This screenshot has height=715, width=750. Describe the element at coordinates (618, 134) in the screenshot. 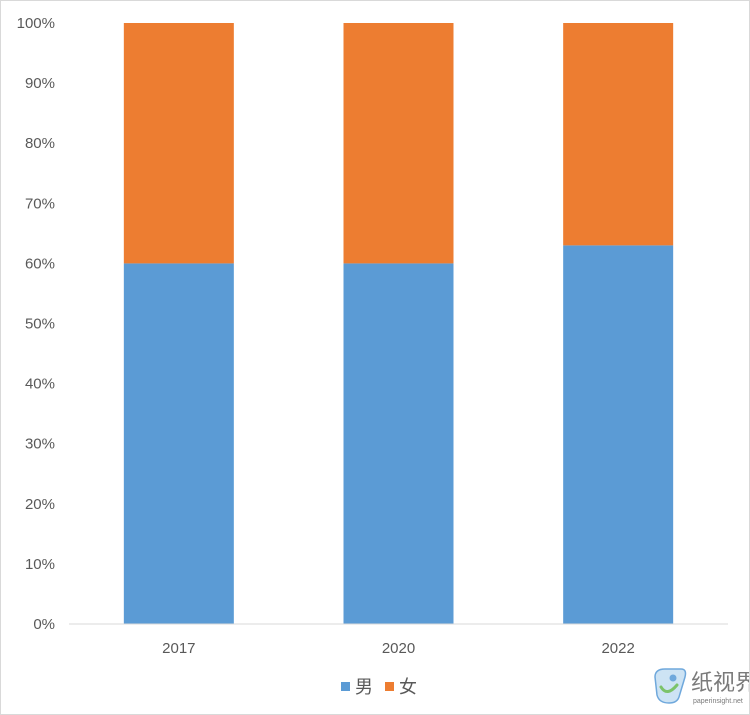

I see `bar-female-2022` at that location.